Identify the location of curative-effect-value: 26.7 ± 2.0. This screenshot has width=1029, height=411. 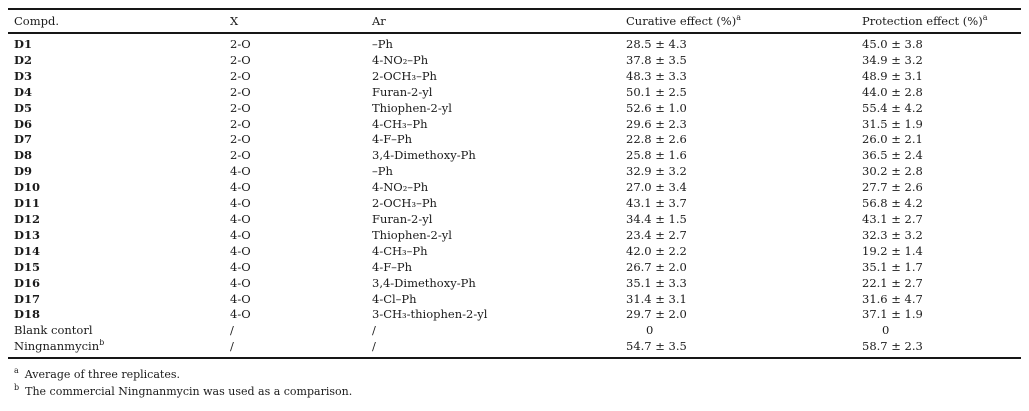
(656, 266).